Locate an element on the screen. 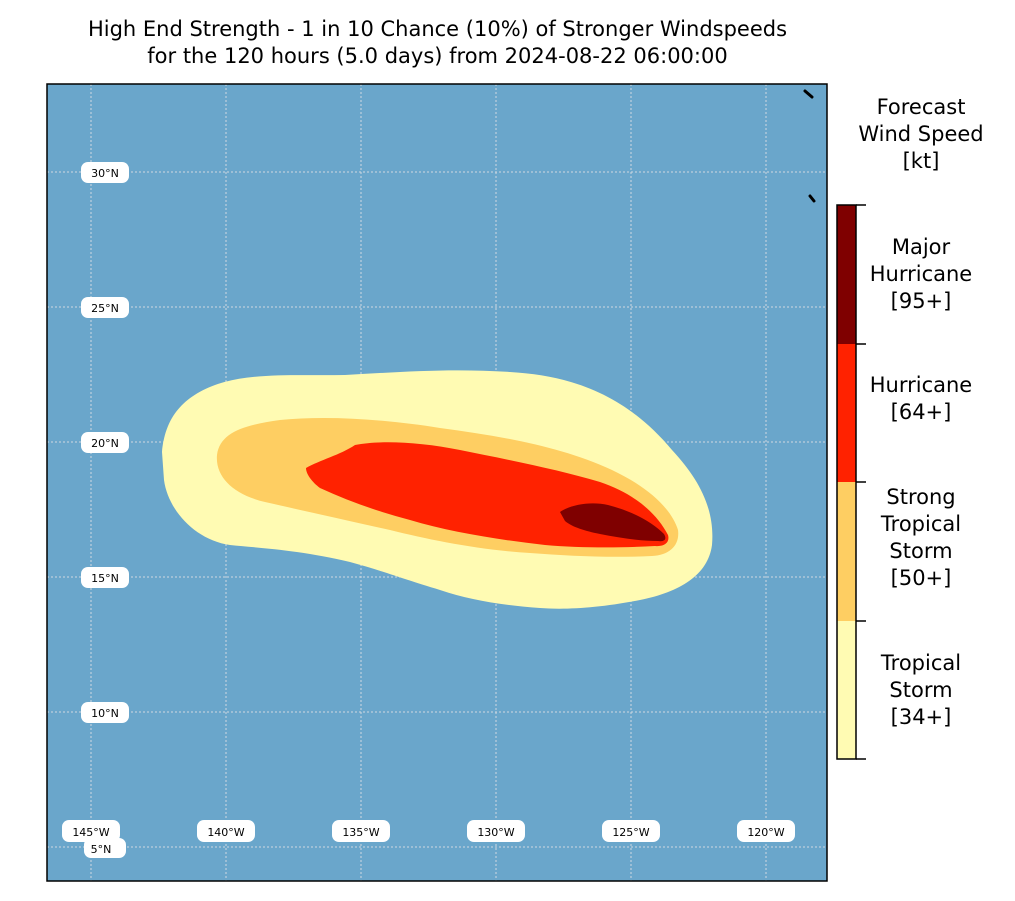 The height and width of the screenshot is (901, 1015). colorbar-hurricane is located at coordinates (846, 413).